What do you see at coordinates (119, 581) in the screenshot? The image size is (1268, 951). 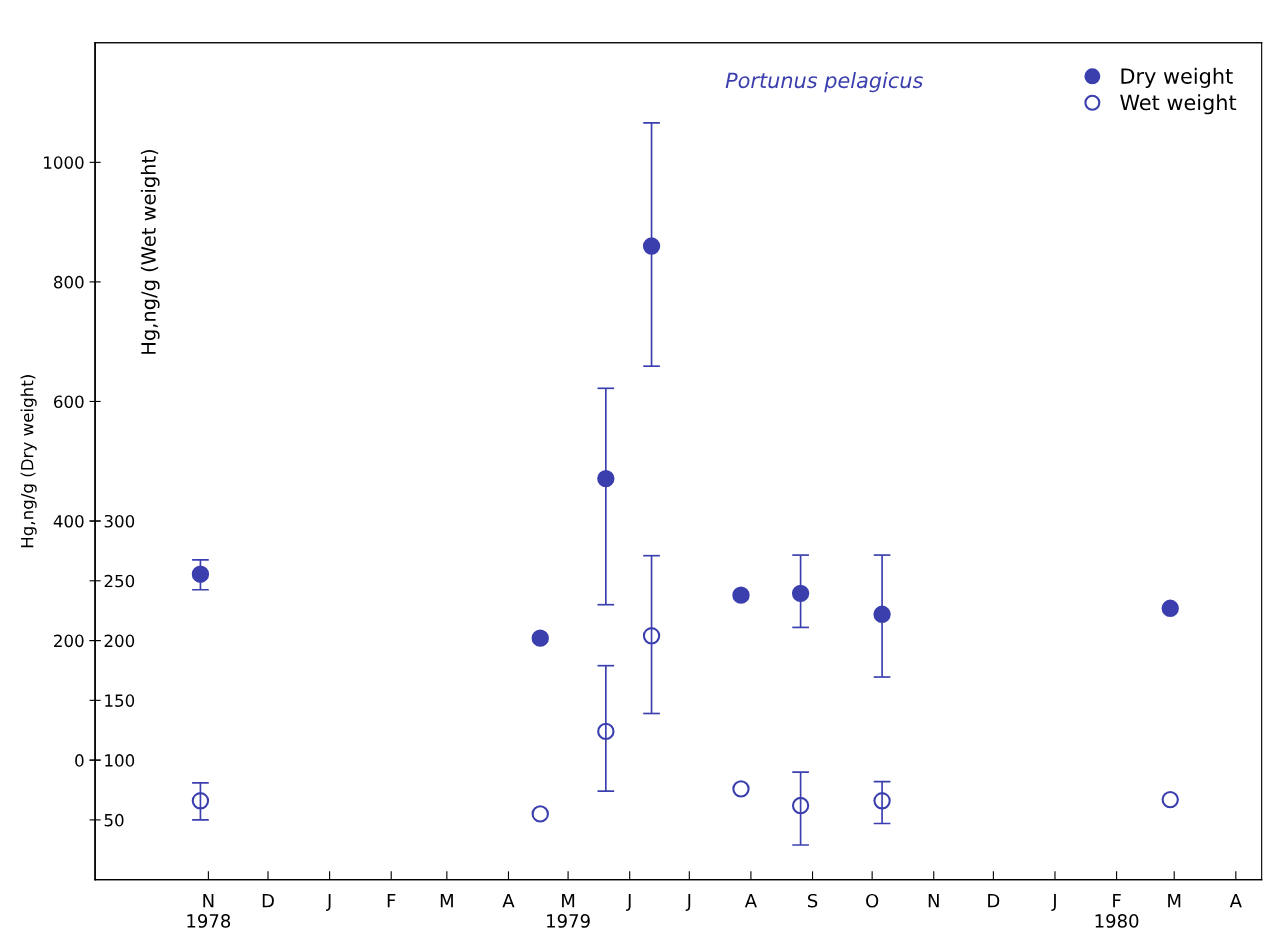 I see `y2-tick-label: 250` at bounding box center [119, 581].